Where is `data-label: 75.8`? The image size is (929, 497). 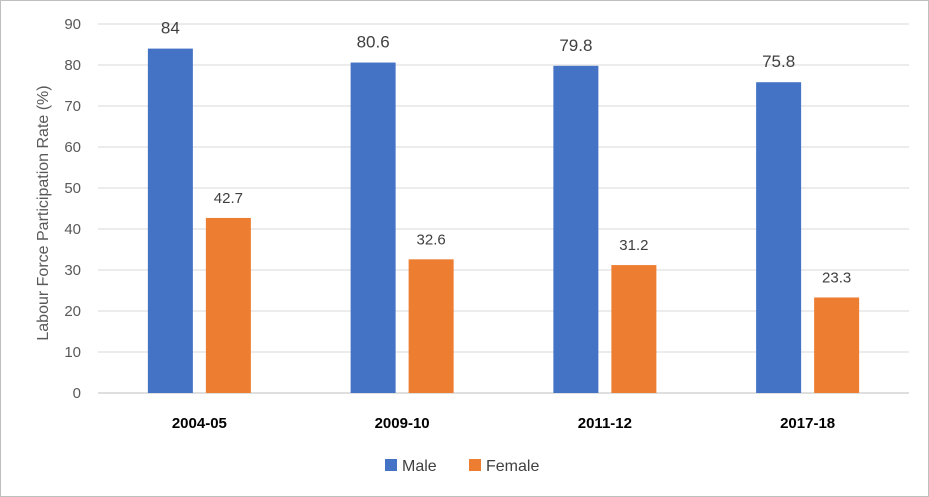
data-label: 75.8 is located at coordinates (778, 61).